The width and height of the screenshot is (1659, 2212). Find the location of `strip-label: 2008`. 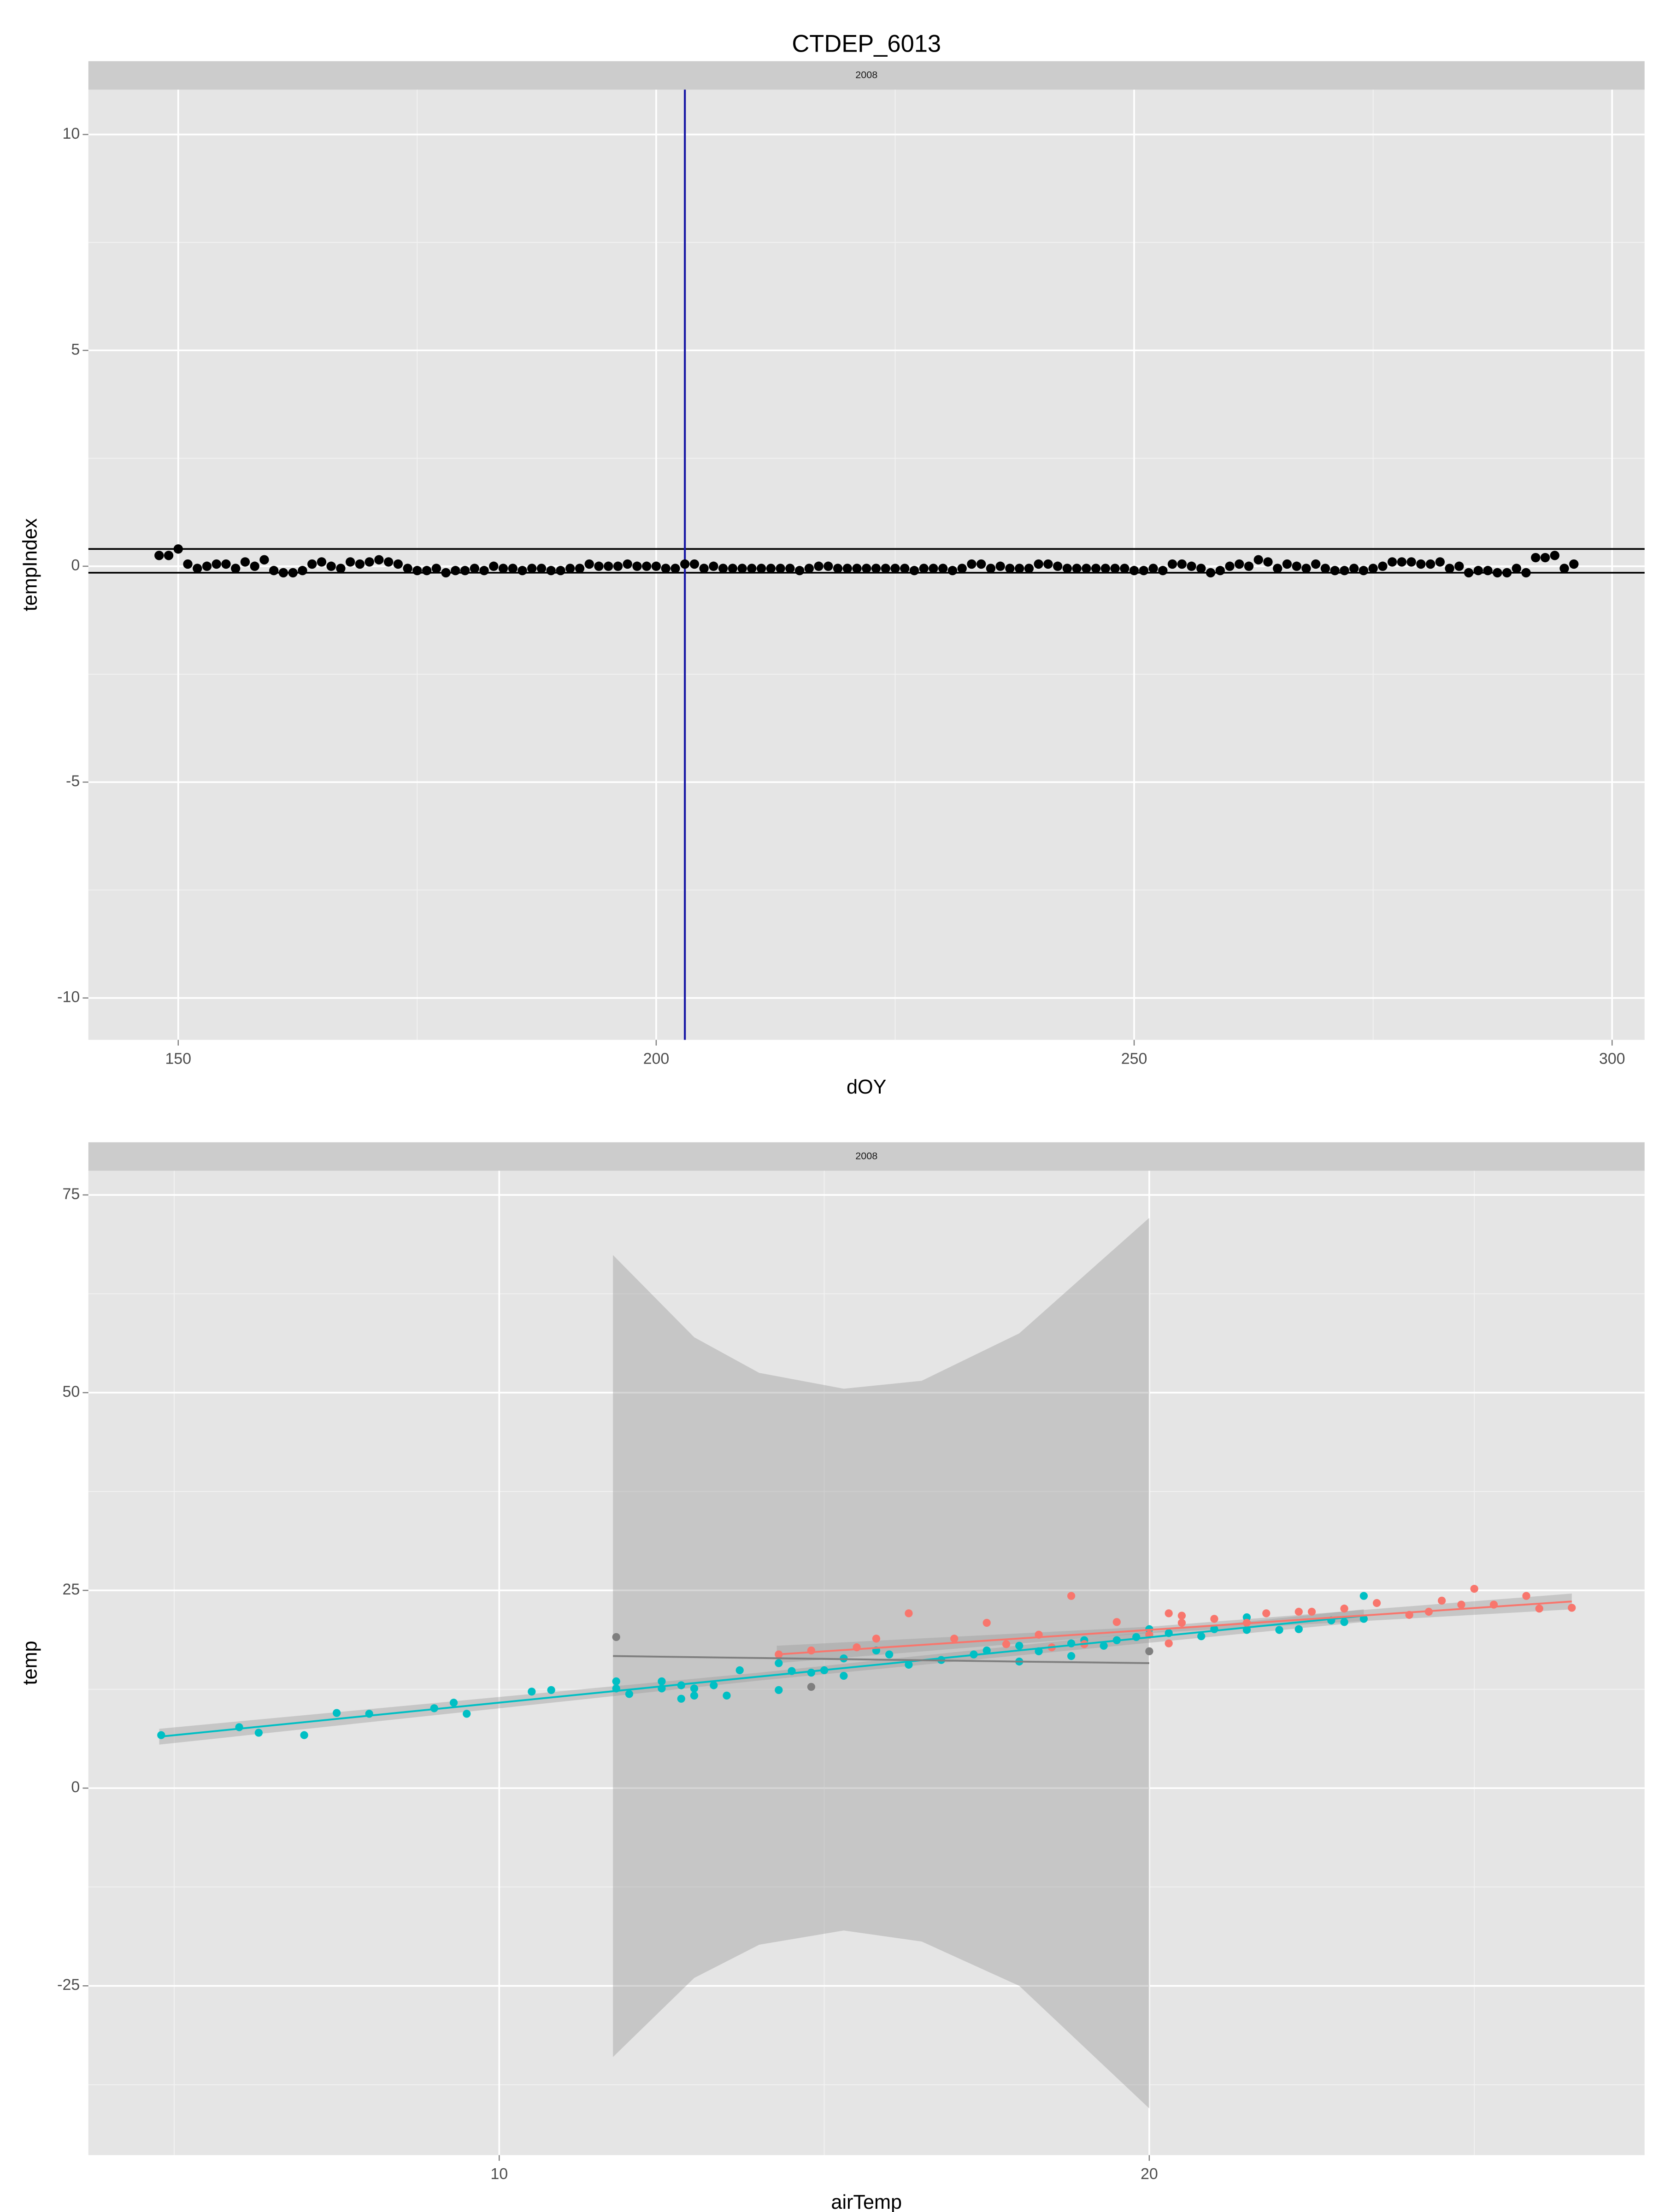

strip-label: 2008 is located at coordinates (866, 1155).